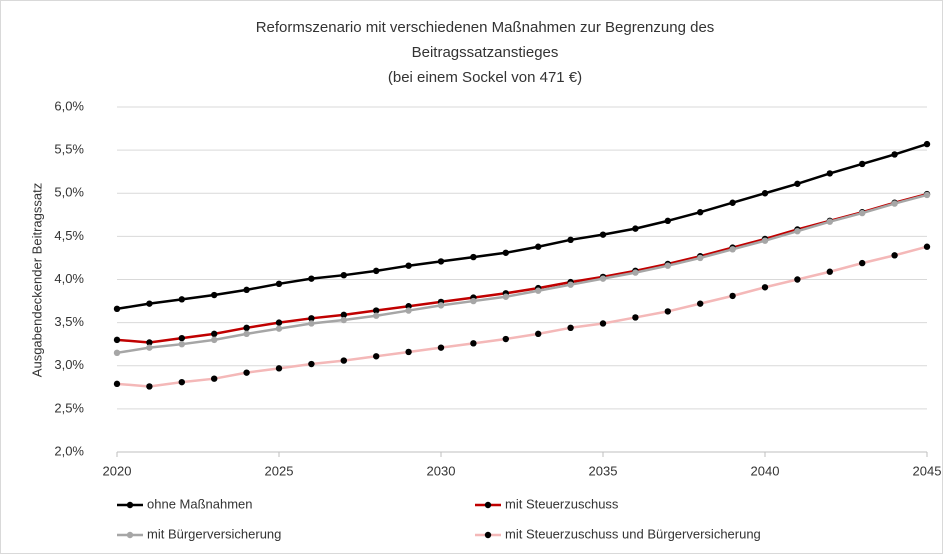 Image resolution: width=943 pixels, height=554 pixels. I want to click on x-tick-label: 2020, so click(117, 470).